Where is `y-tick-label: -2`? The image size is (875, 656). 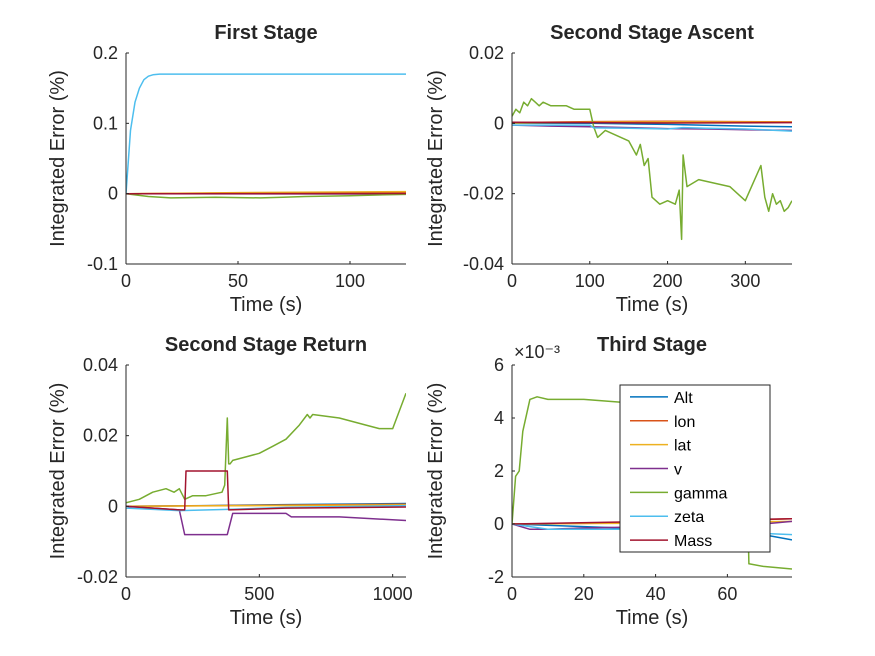
y-tick-label: -2 is located at coordinates (496, 577).